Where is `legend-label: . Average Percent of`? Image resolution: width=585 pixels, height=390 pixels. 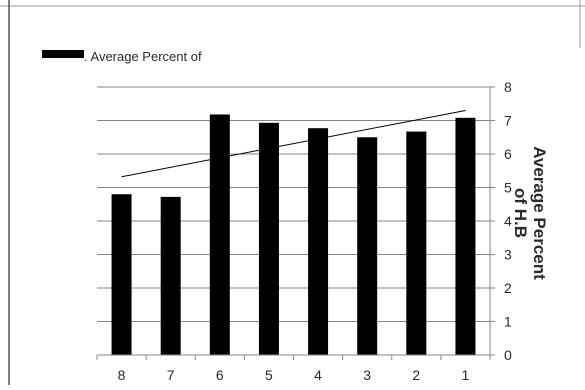
legend-label: . Average Percent of is located at coordinates (143, 56).